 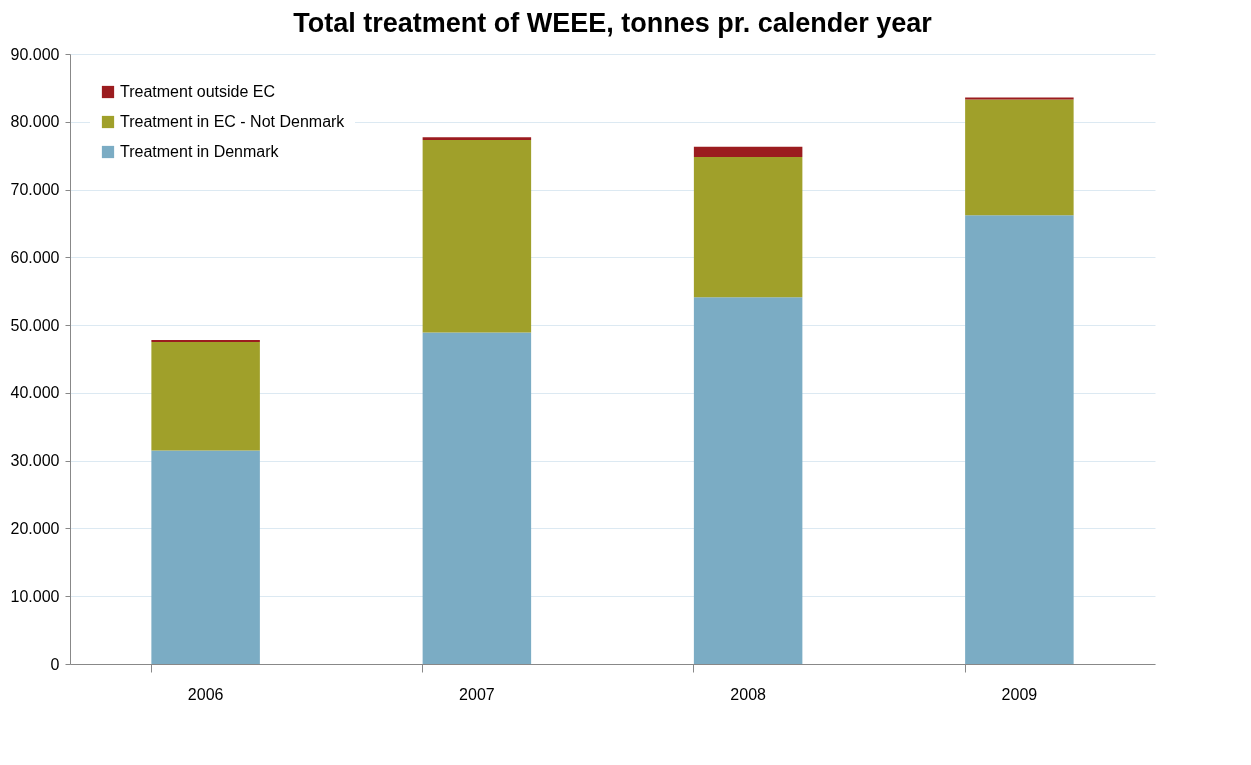 I want to click on x-tick-label: 2007, so click(x=477, y=694).